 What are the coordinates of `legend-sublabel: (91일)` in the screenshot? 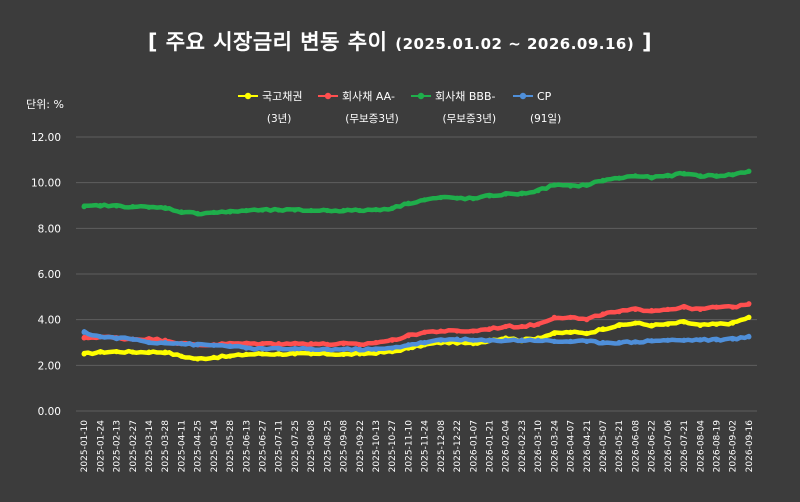 It's located at (545, 118).